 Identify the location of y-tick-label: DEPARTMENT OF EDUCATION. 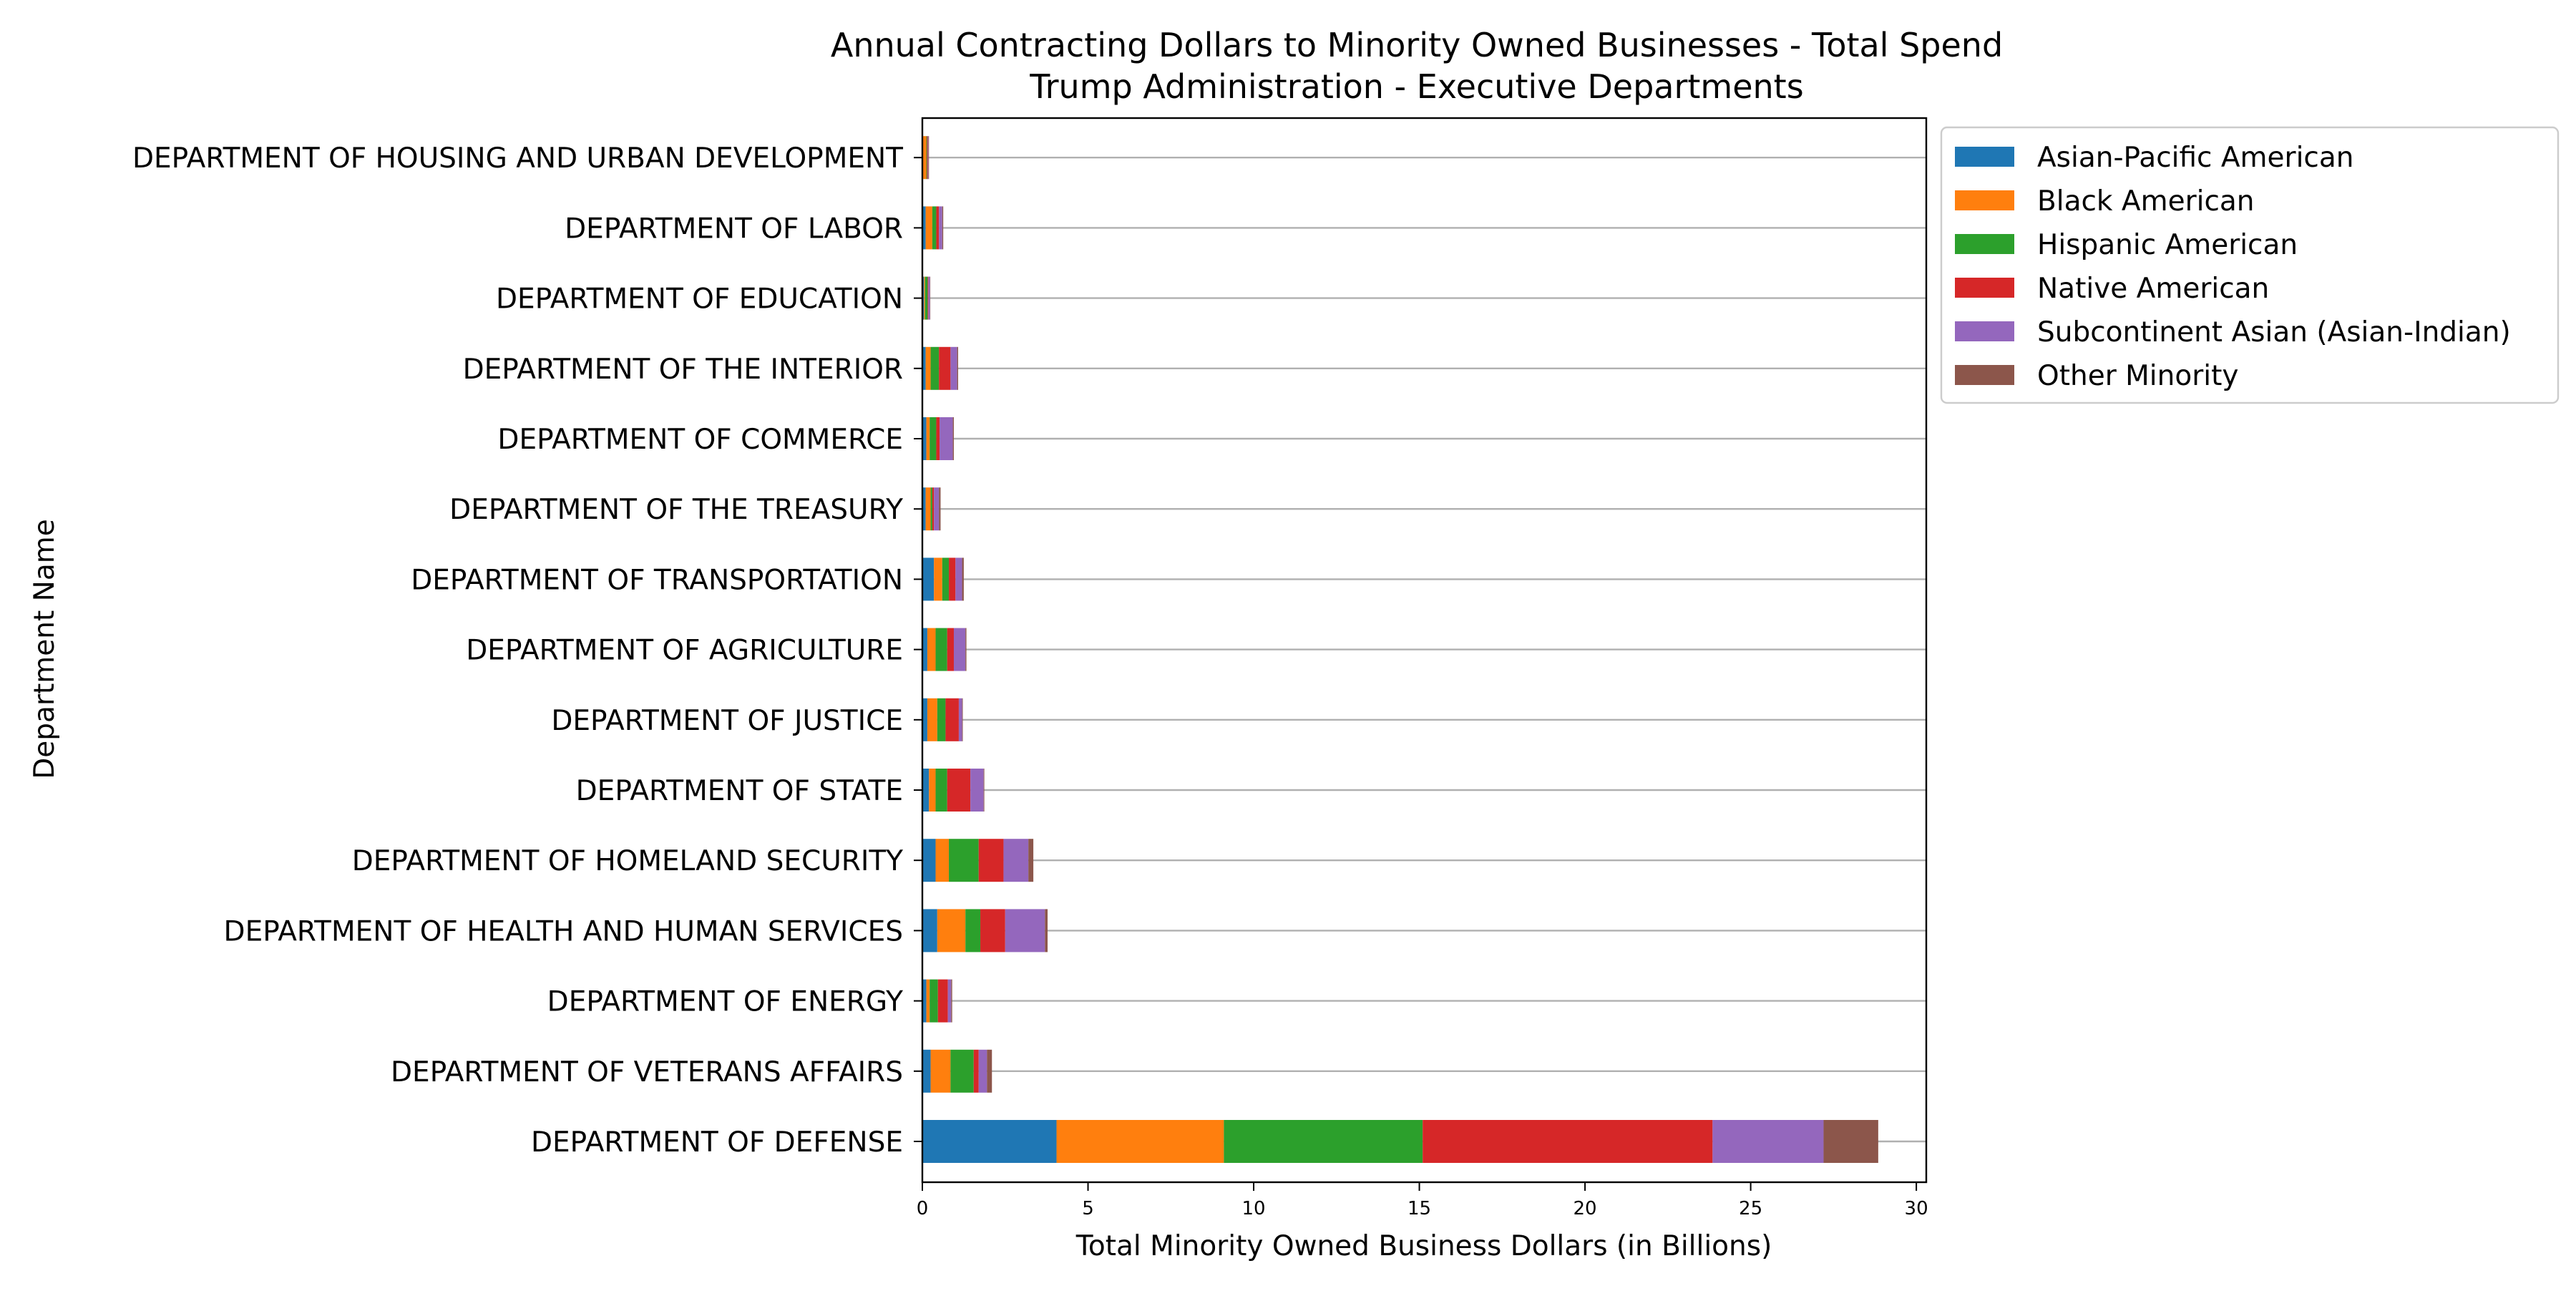
(699, 299).